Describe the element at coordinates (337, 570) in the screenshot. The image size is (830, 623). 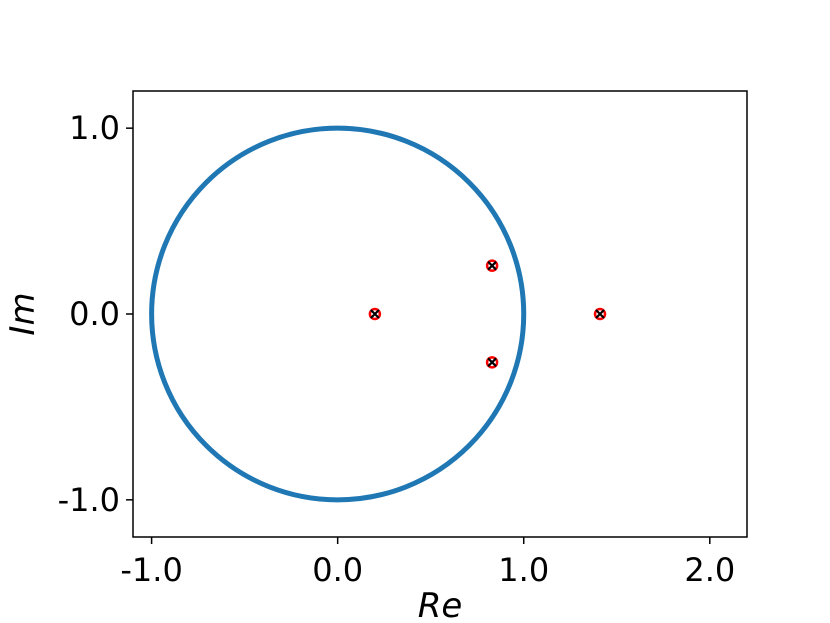
I see `x-tick-label: 0.0` at that location.